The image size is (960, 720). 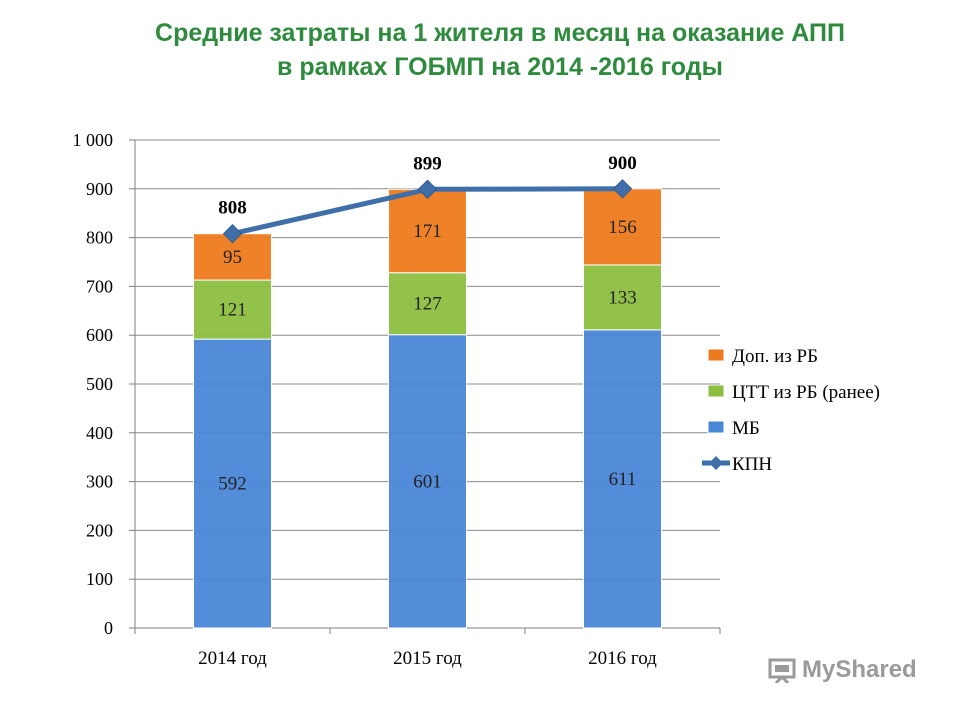 I want to click on x-tick-label: 2014 год, so click(x=232, y=658).